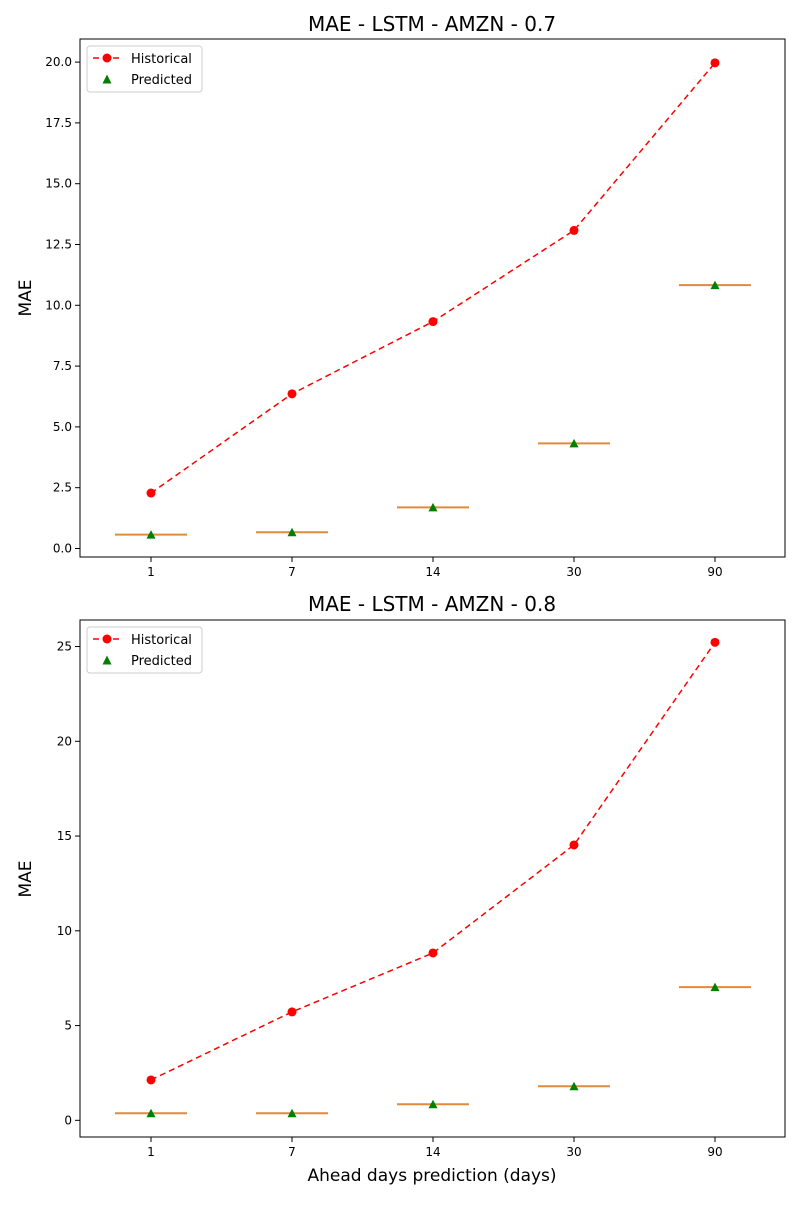  What do you see at coordinates (64, 836) in the screenshot?
I see `y-tick-label: 15` at bounding box center [64, 836].